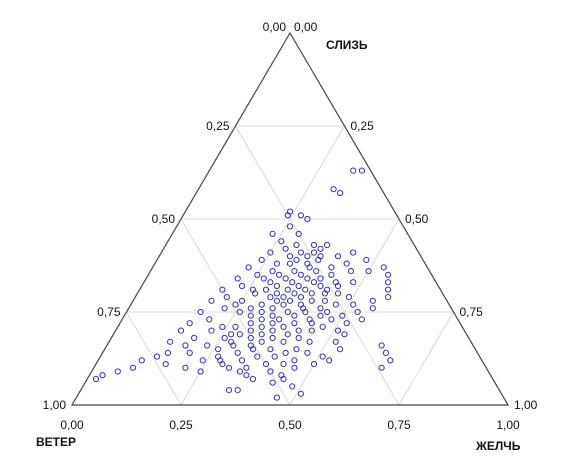 The height and width of the screenshot is (474, 588). I want to click on left-tick-label: 0,00, so click(275, 27).